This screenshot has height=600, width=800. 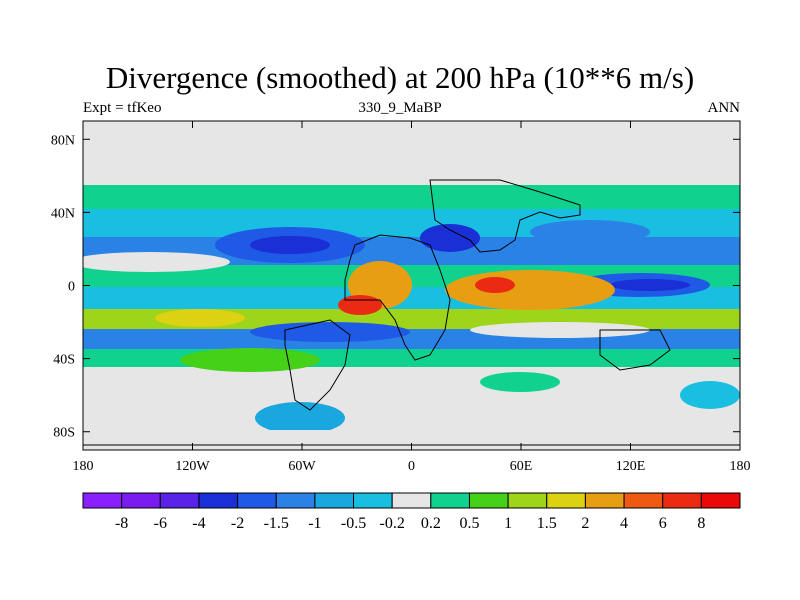 I want to click on x-tick-label: 120E, so click(x=631, y=466).